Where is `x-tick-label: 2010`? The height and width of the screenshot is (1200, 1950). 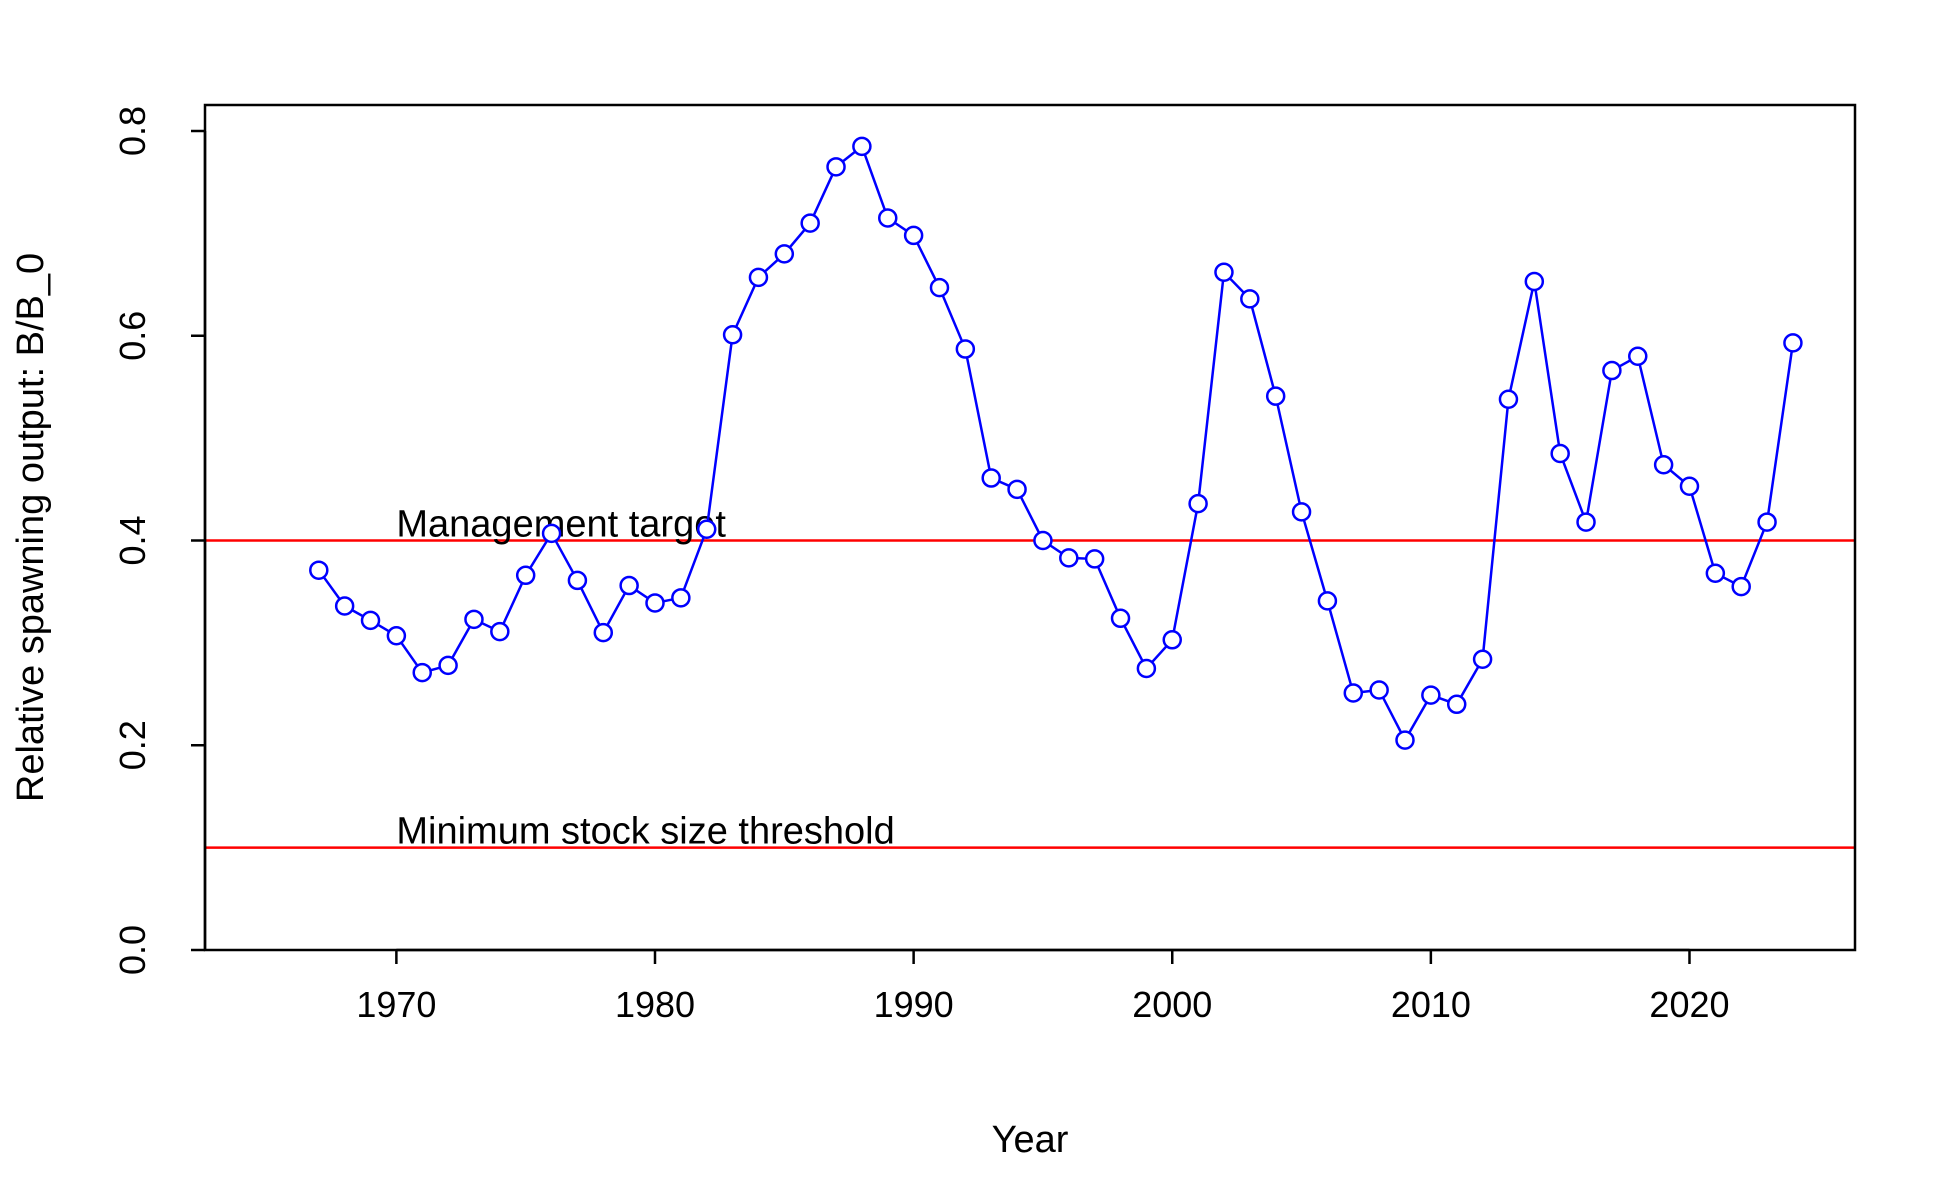 x-tick-label: 2010 is located at coordinates (1431, 1004).